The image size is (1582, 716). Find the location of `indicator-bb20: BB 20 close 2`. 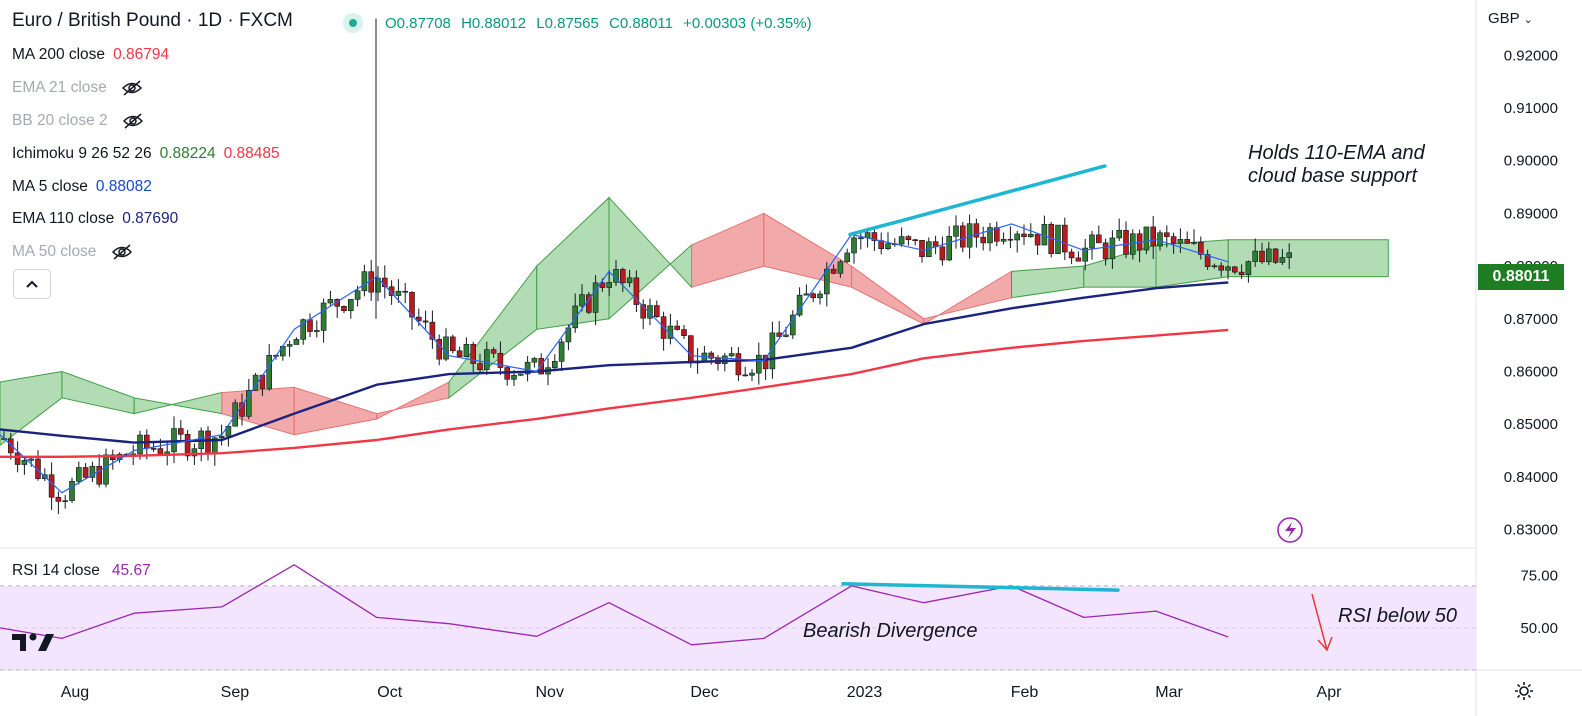

indicator-bb20: BB 20 close 2 is located at coordinates (78, 121).